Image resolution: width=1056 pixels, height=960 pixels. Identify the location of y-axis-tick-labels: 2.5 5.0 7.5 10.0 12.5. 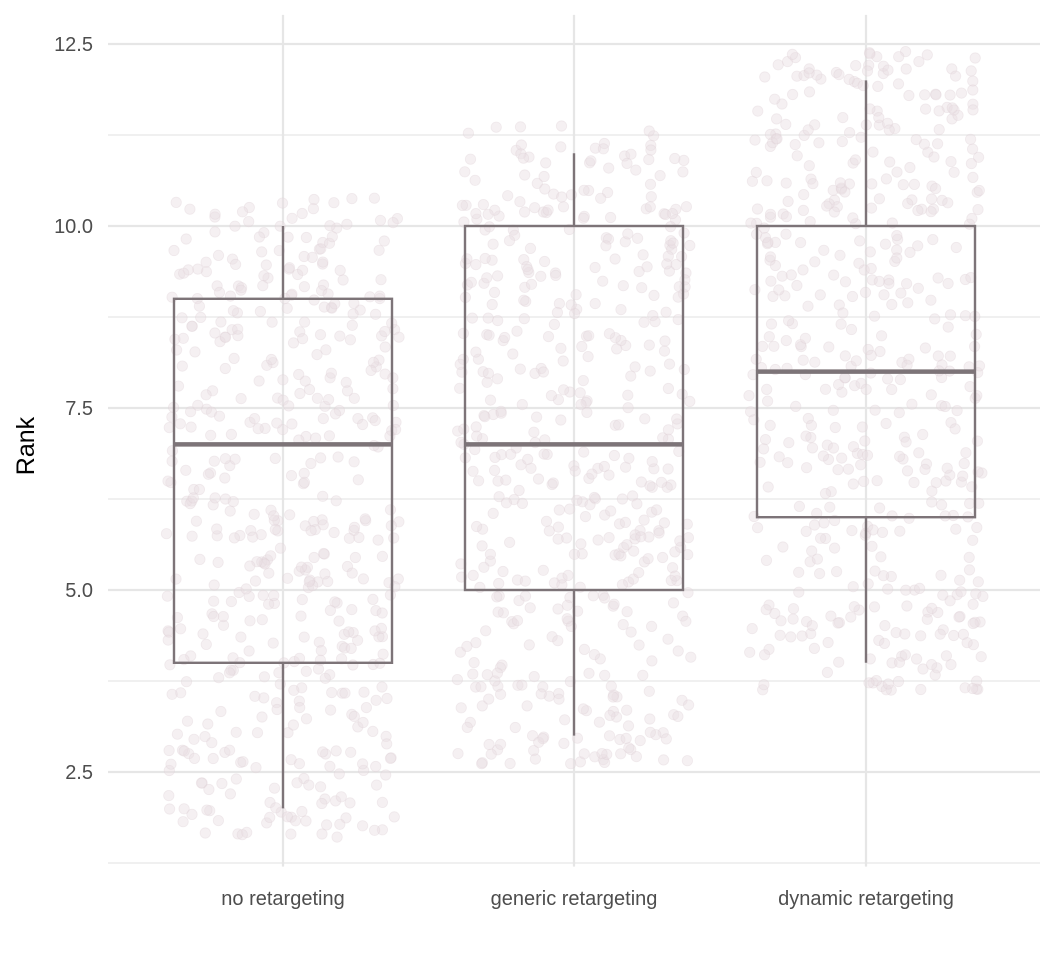
(73, 409).